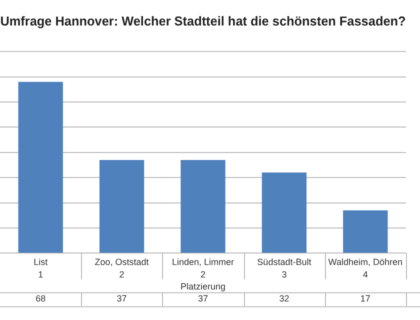 This screenshot has height=320, width=420. I want to click on text: 4, so click(365, 275).